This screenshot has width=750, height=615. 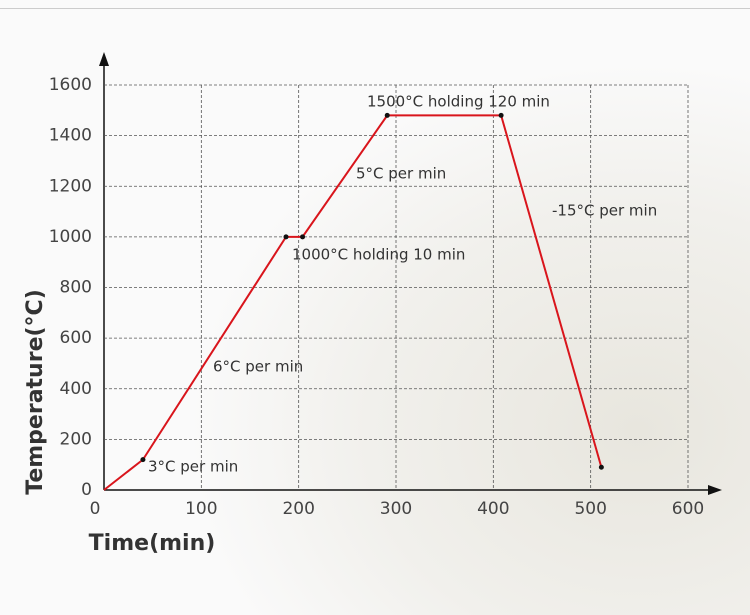 I want to click on y-tick-label: 600, so click(x=76, y=338).